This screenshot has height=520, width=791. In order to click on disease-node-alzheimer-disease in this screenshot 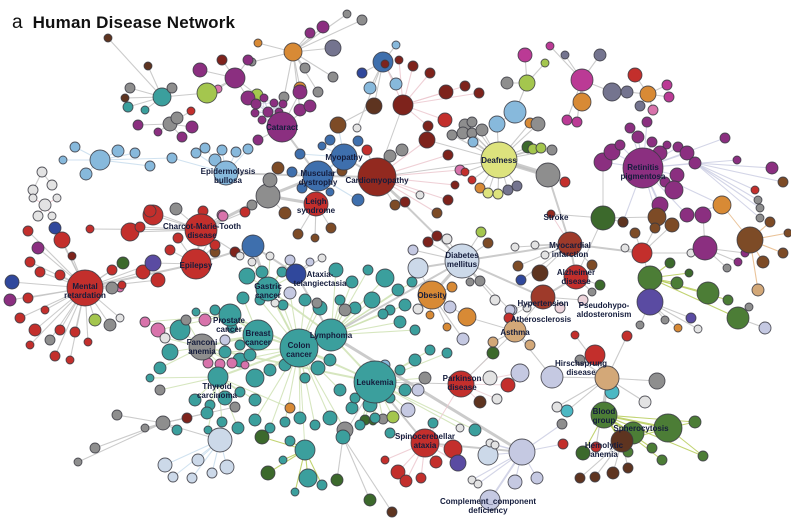, I will do `click(576, 277)`.